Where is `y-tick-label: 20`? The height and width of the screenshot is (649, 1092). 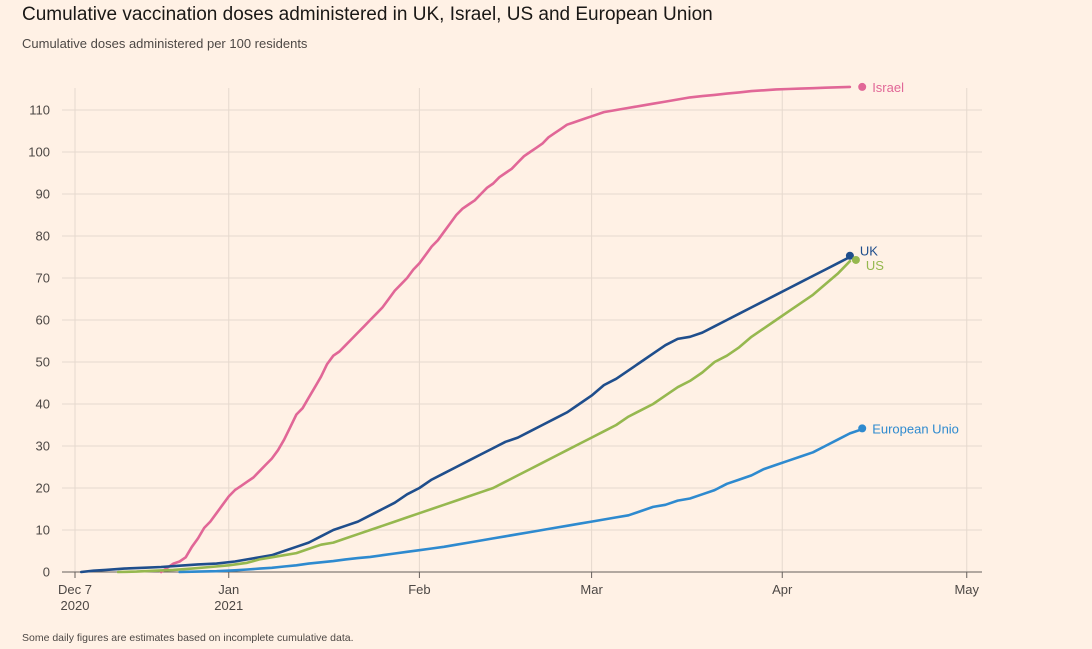 y-tick-label: 20 is located at coordinates (43, 488).